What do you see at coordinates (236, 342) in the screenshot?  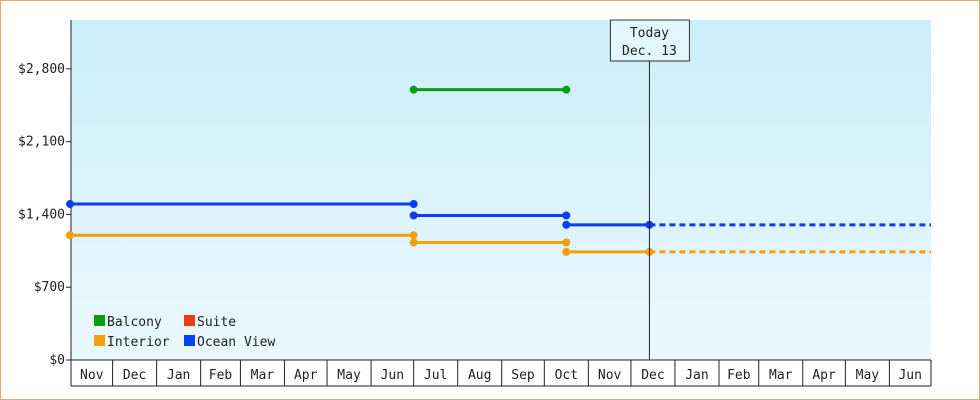 I see `legend-label: Ocean View` at bounding box center [236, 342].